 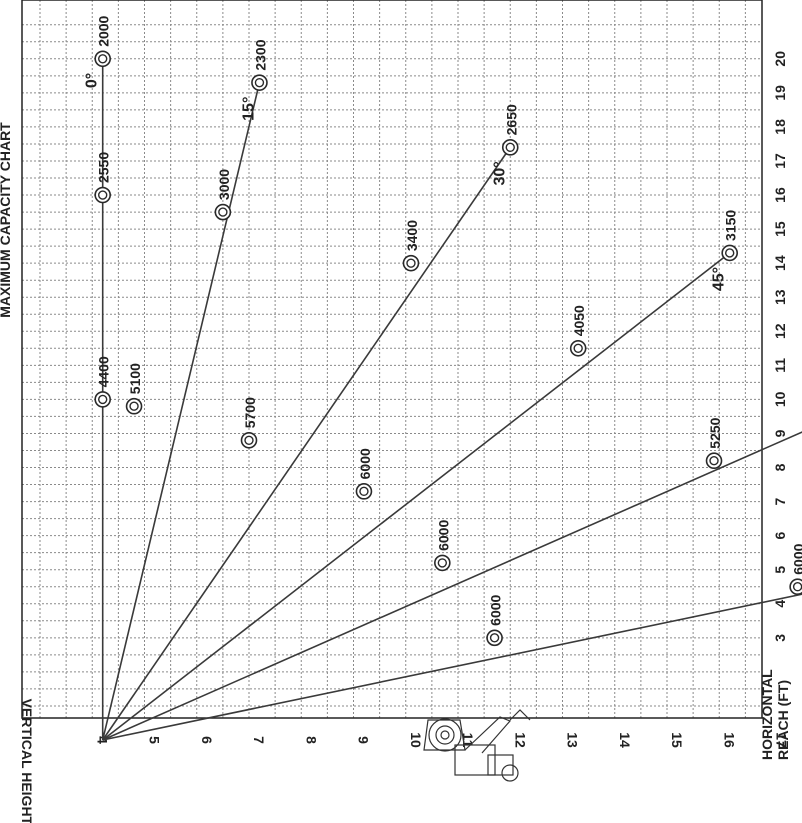 I want to click on x-tick-label: 15, so click(x=677, y=740).